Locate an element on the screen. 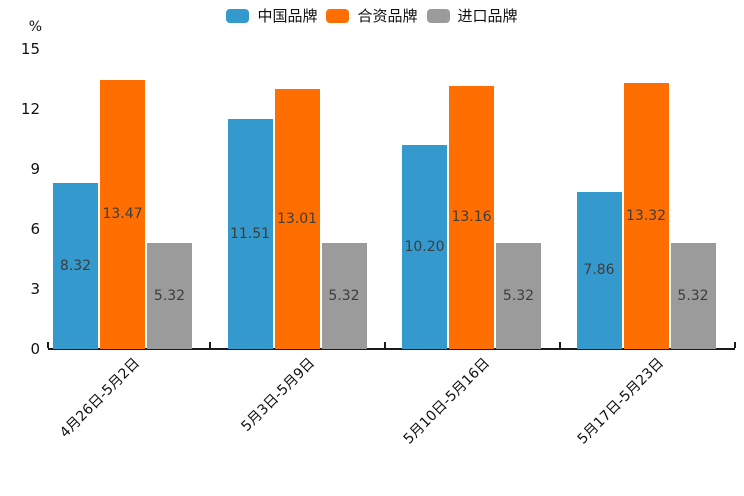 This screenshot has width=744, height=496. y-tick-label: 9 is located at coordinates (35, 169).